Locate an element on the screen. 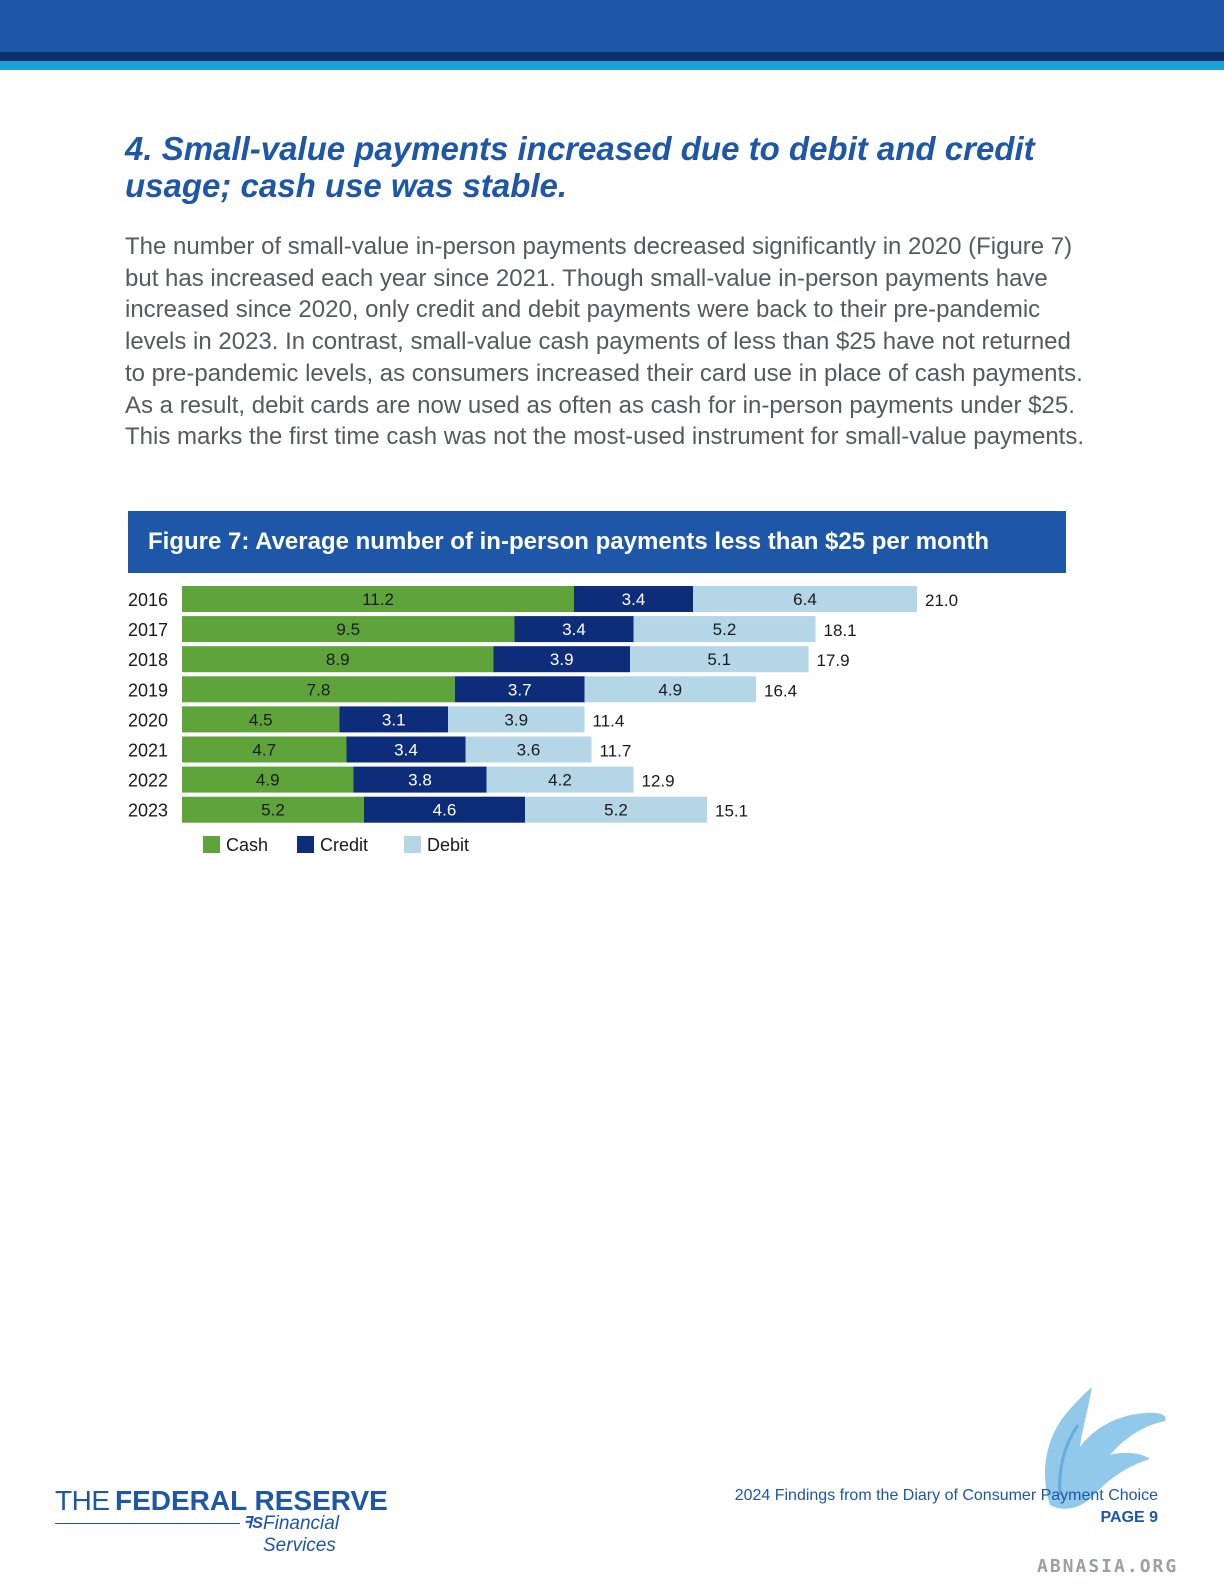  data-label-debit-2020: 3.9 is located at coordinates (516, 719).